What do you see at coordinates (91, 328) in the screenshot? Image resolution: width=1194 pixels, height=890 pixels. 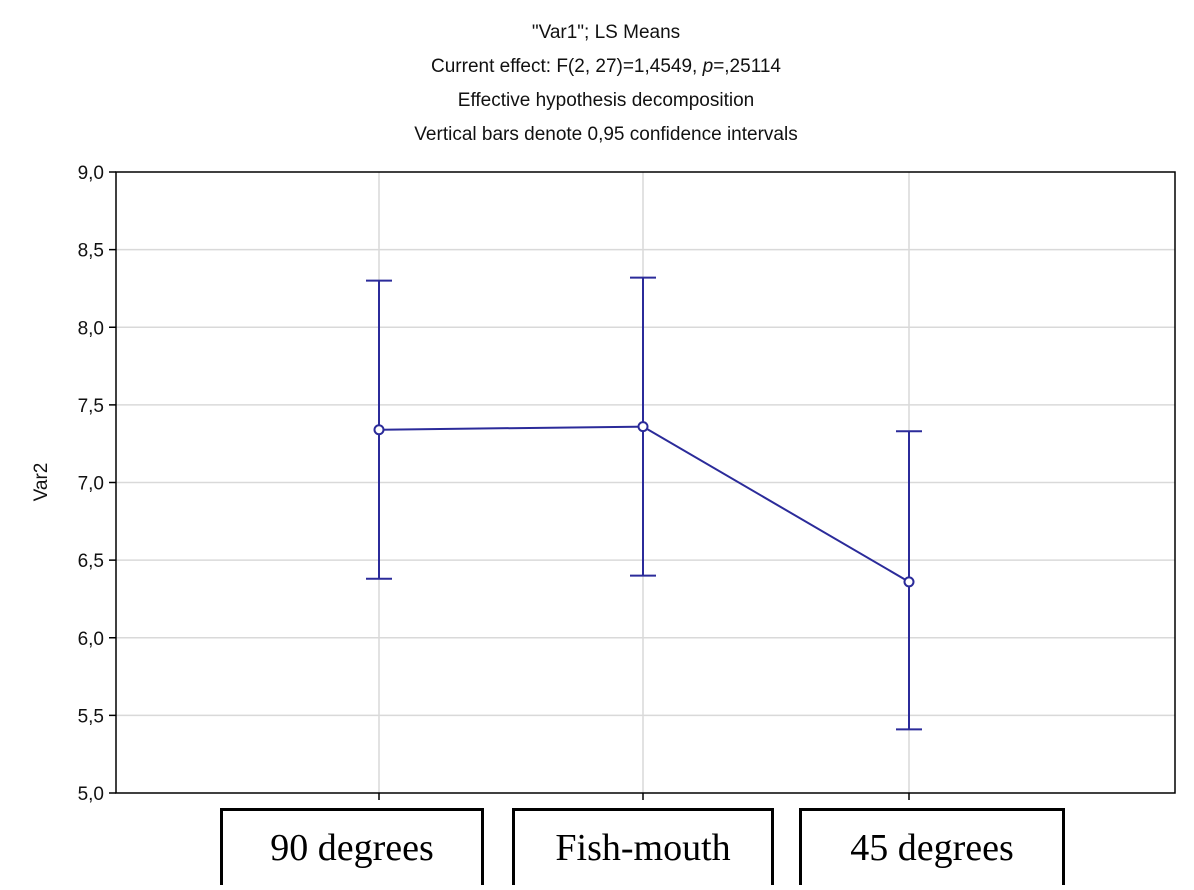 I see `y-tick-label: 8,0` at bounding box center [91, 328].